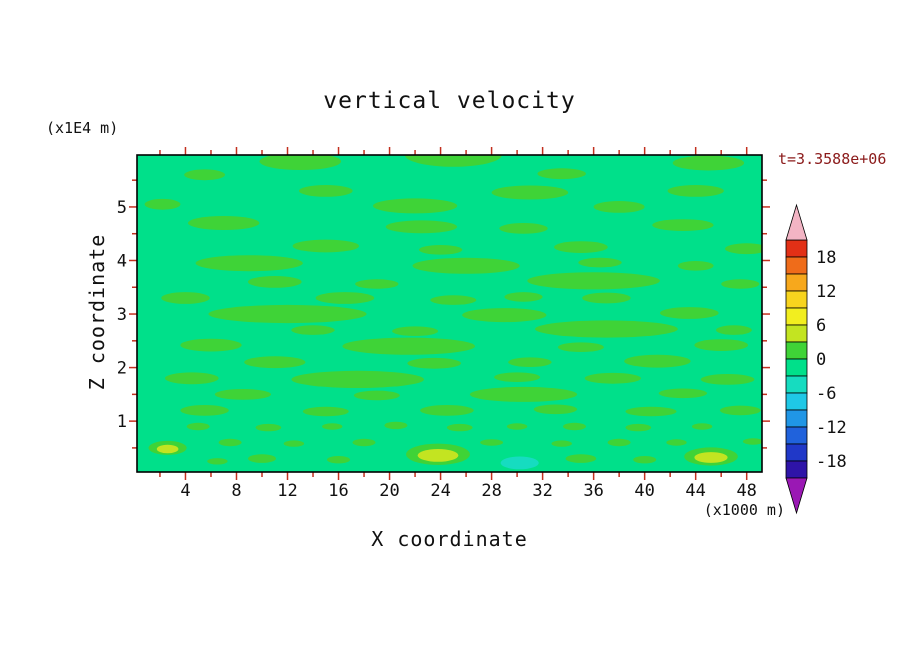 The image size is (904, 654). I want to click on z-tick-label: 1, so click(122, 422).